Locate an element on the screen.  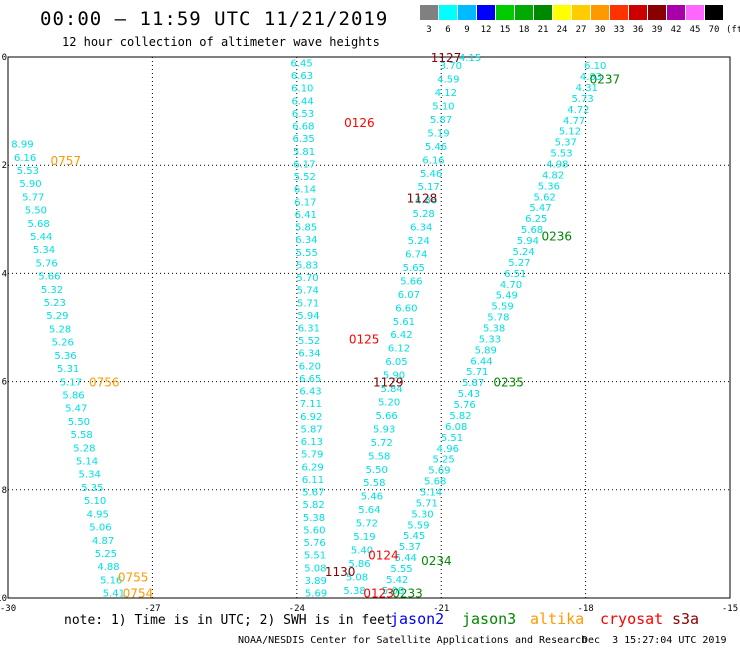
x-tick-label: -18 is located at coordinates (585, 609).